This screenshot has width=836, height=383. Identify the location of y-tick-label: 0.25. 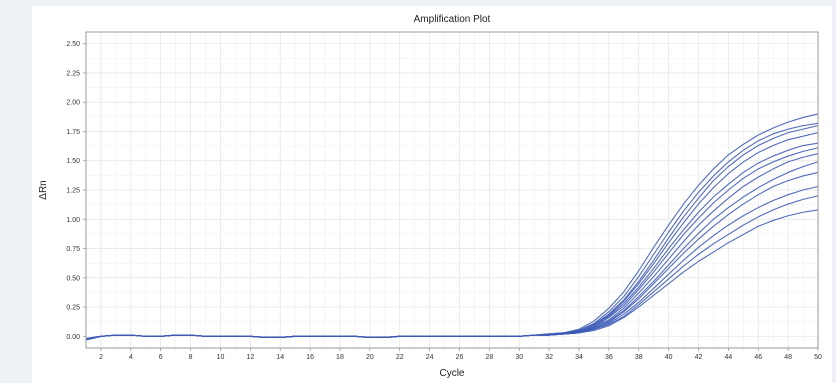
(73, 308).